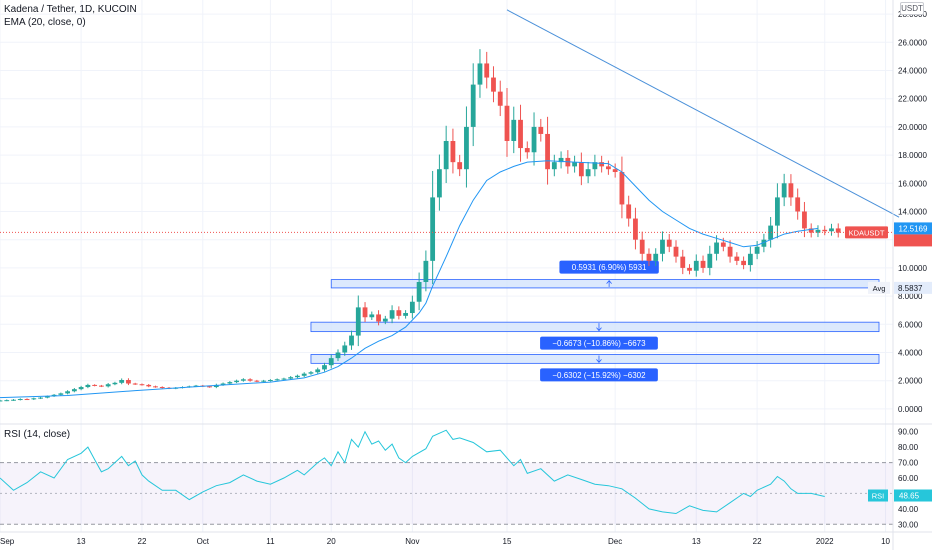 This screenshot has width=932, height=555. What do you see at coordinates (913, 495) in the screenshot?
I see `rsi-value-tag` at bounding box center [913, 495].